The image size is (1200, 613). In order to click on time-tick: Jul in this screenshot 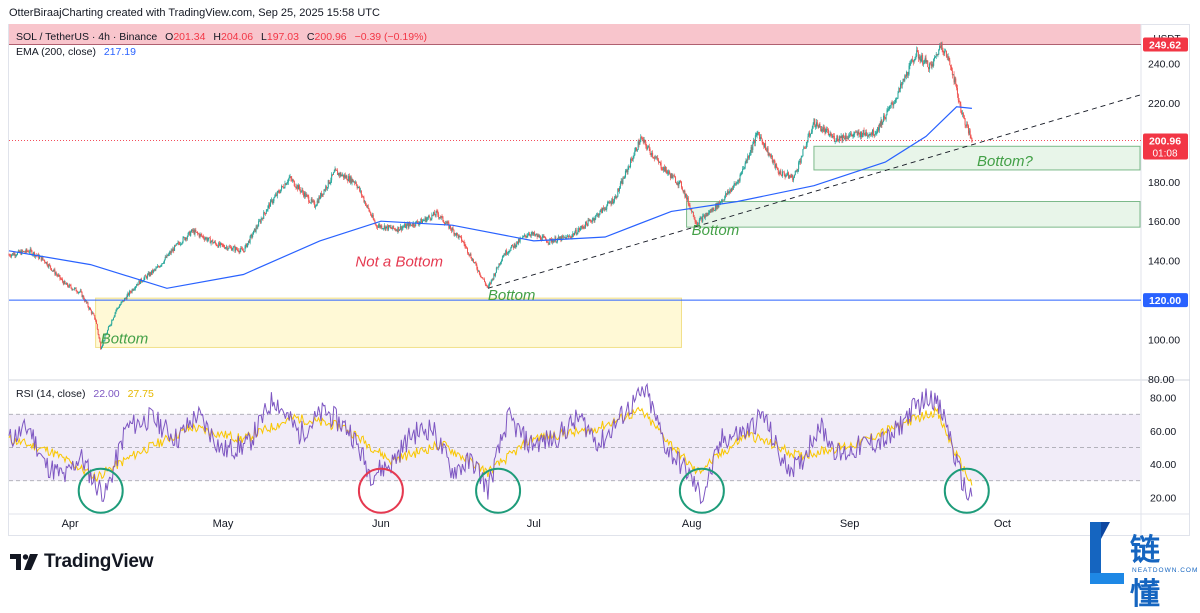, I will do `click(534, 524)`.